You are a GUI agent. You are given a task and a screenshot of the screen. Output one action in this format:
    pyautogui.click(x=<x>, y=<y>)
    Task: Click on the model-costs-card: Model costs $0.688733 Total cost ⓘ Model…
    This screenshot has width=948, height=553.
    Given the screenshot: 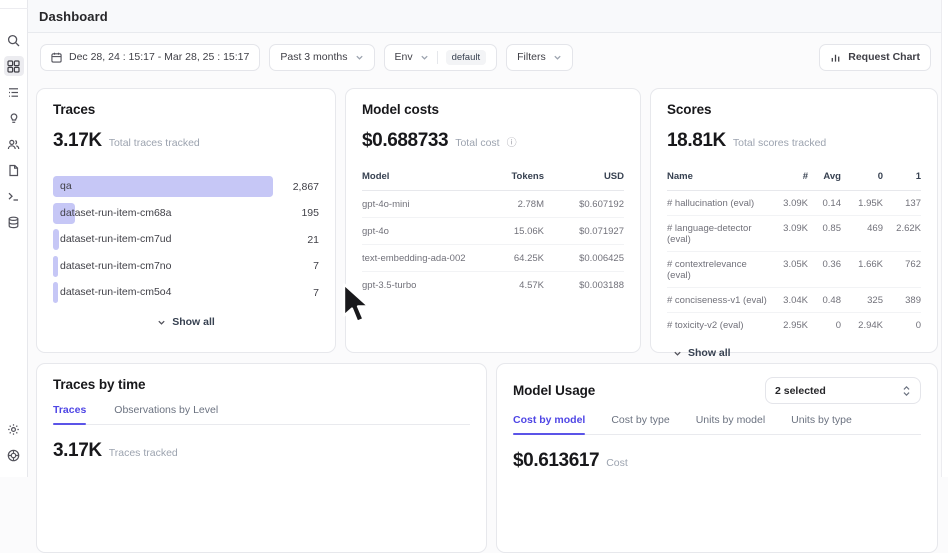 What is the action you would take?
    pyautogui.click(x=493, y=220)
    